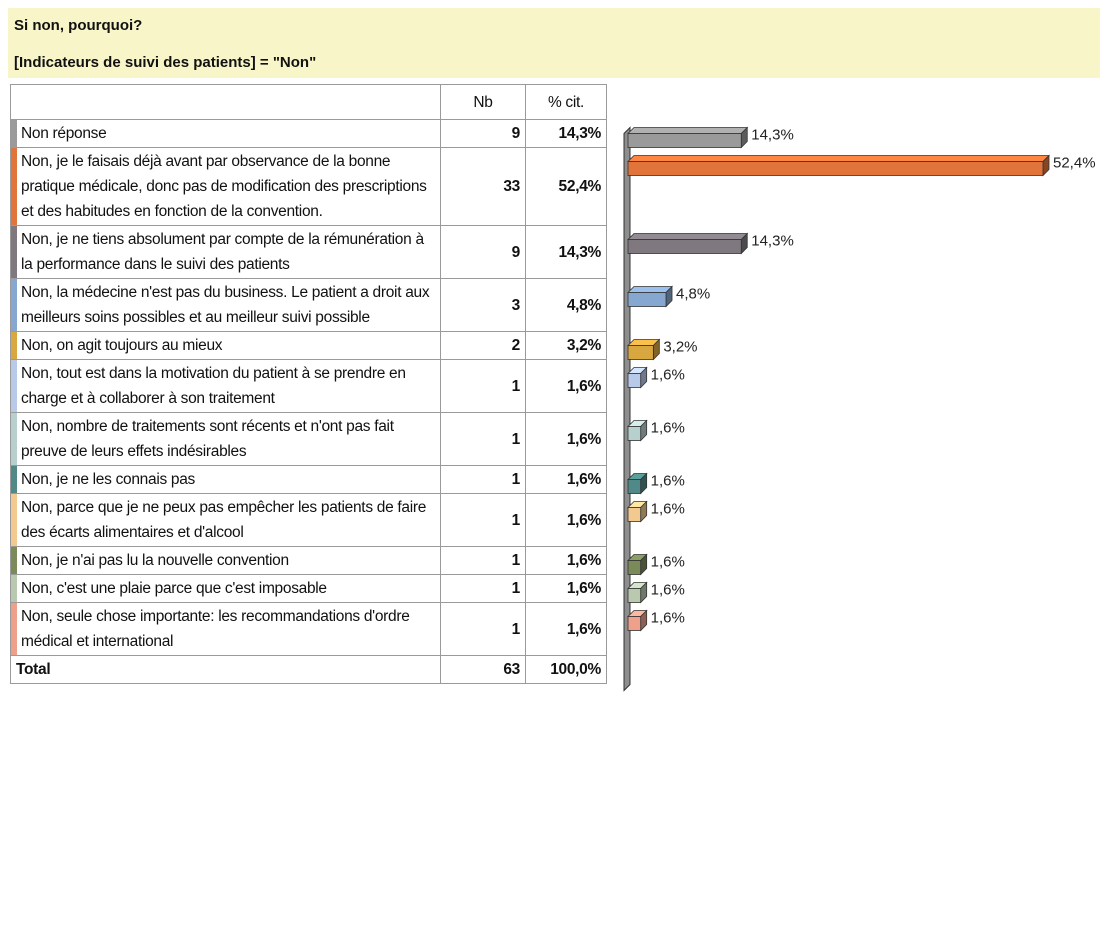  What do you see at coordinates (680, 346) in the screenshot?
I see `bar-value-label: 3,2%` at bounding box center [680, 346].